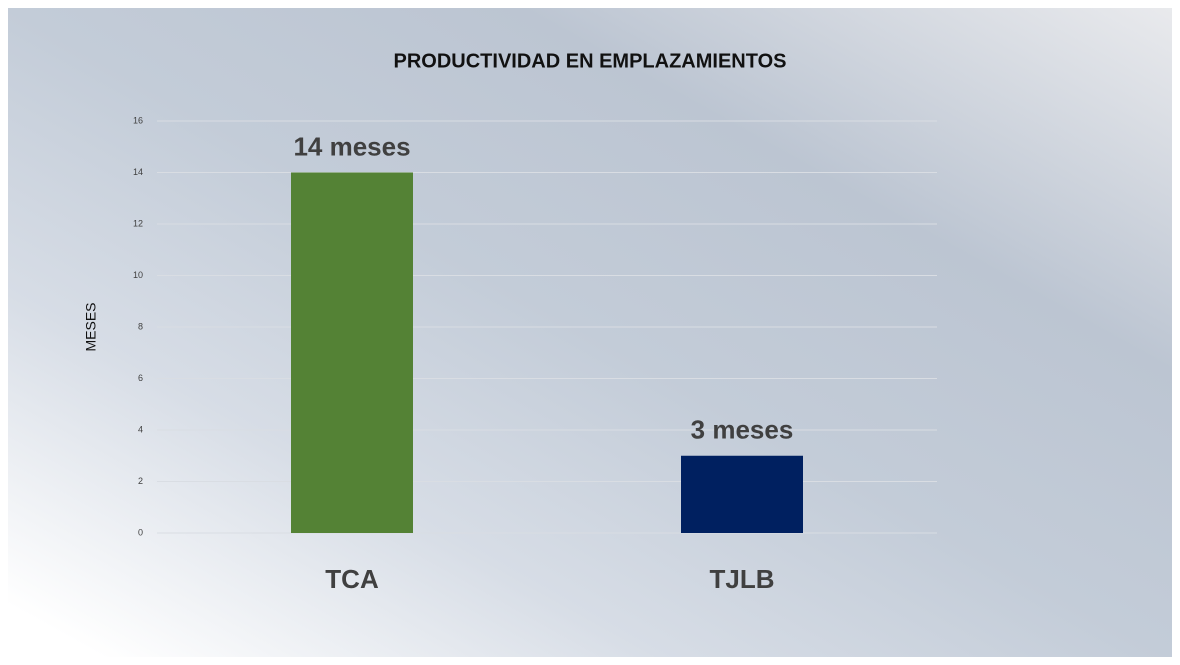 This screenshot has width=1180, height=665. Describe the element at coordinates (138, 120) in the screenshot. I see `y-tick-label: 16` at that location.